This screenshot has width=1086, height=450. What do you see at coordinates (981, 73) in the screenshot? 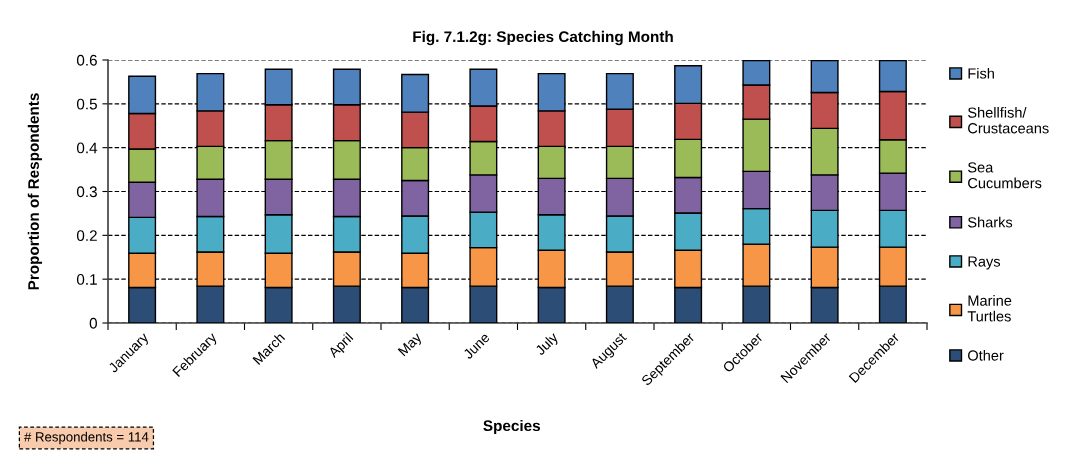
I see `legend-label: Fish` at bounding box center [981, 73].